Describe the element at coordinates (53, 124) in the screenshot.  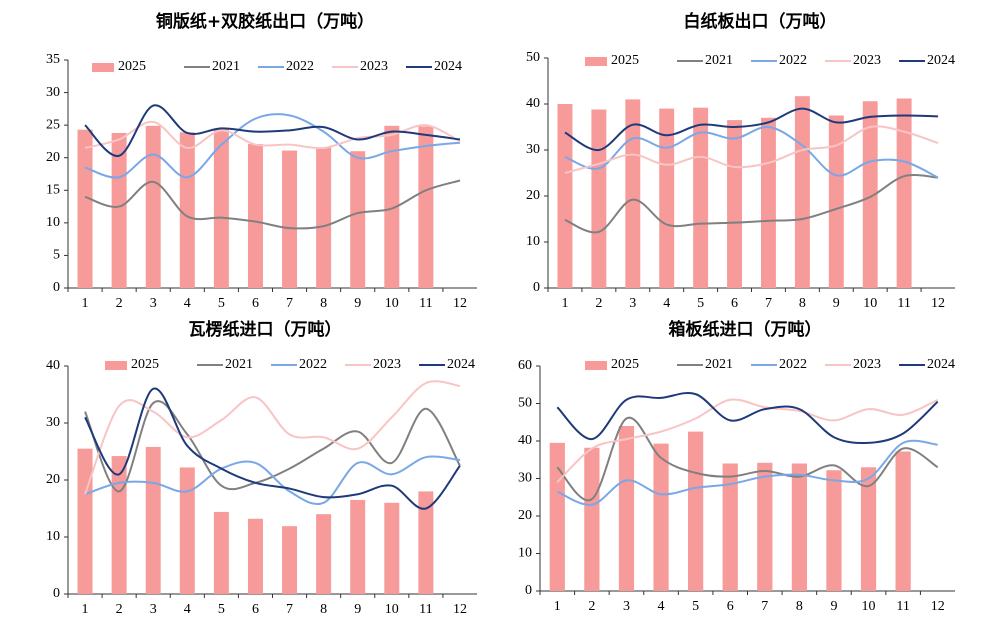
I see `y-tick-label: 25` at that location.